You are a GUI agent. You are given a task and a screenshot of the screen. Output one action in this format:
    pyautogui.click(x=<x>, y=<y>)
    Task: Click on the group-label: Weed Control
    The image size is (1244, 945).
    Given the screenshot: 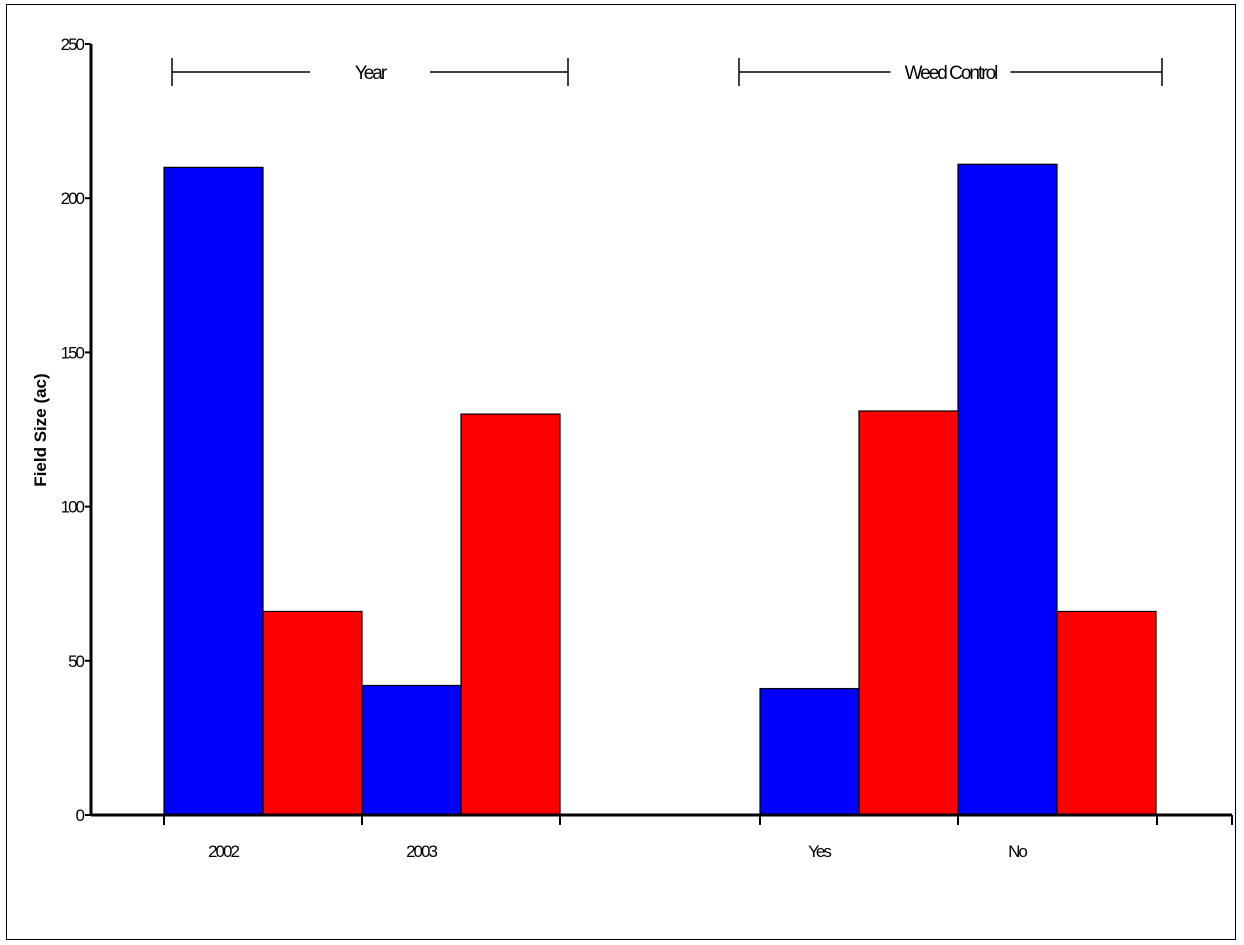 What is the action you would take?
    pyautogui.click(x=951, y=73)
    